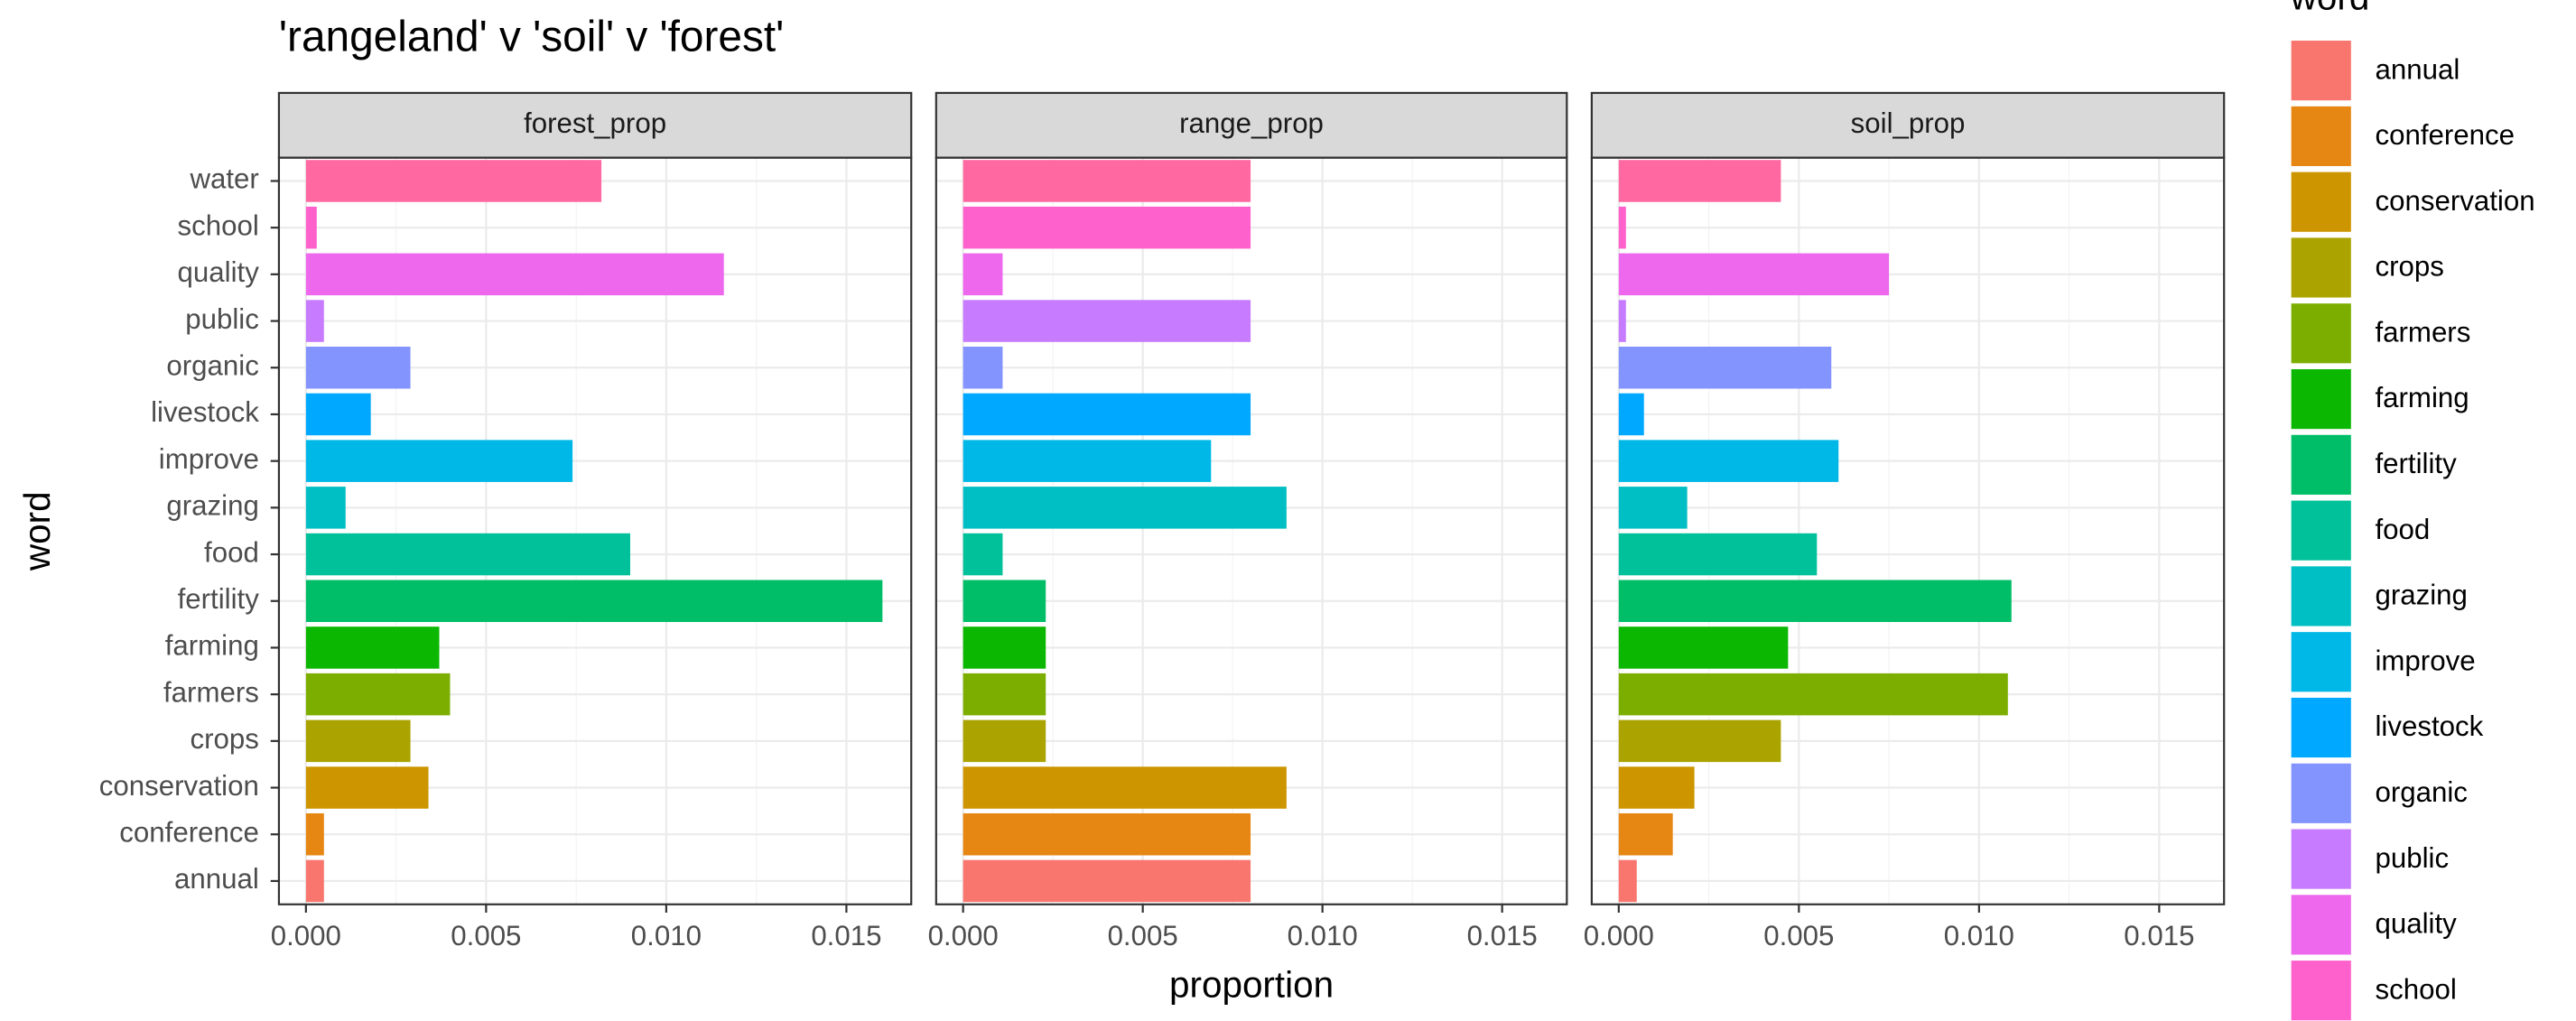 This screenshot has width=2576, height=1021. I want to click on y-tick-label: water, so click(223, 179).